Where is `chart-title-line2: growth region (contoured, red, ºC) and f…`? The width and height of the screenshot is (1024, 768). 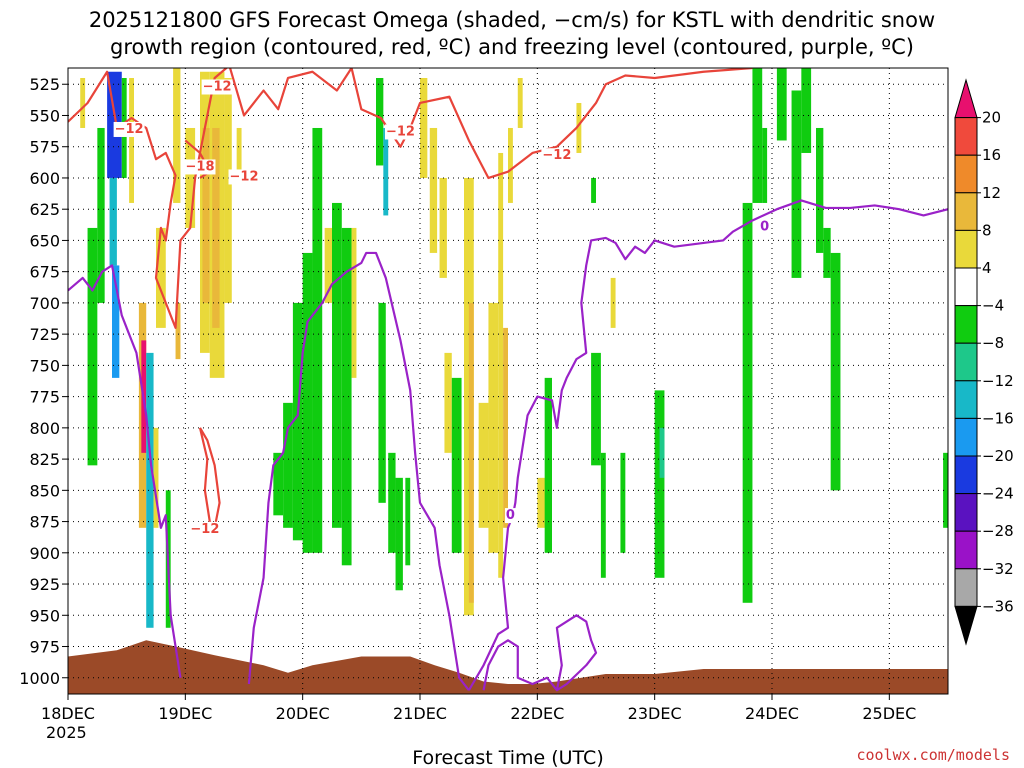 chart-title-line2: growth region (contoured, red, ºC) and f… is located at coordinates (512, 47).